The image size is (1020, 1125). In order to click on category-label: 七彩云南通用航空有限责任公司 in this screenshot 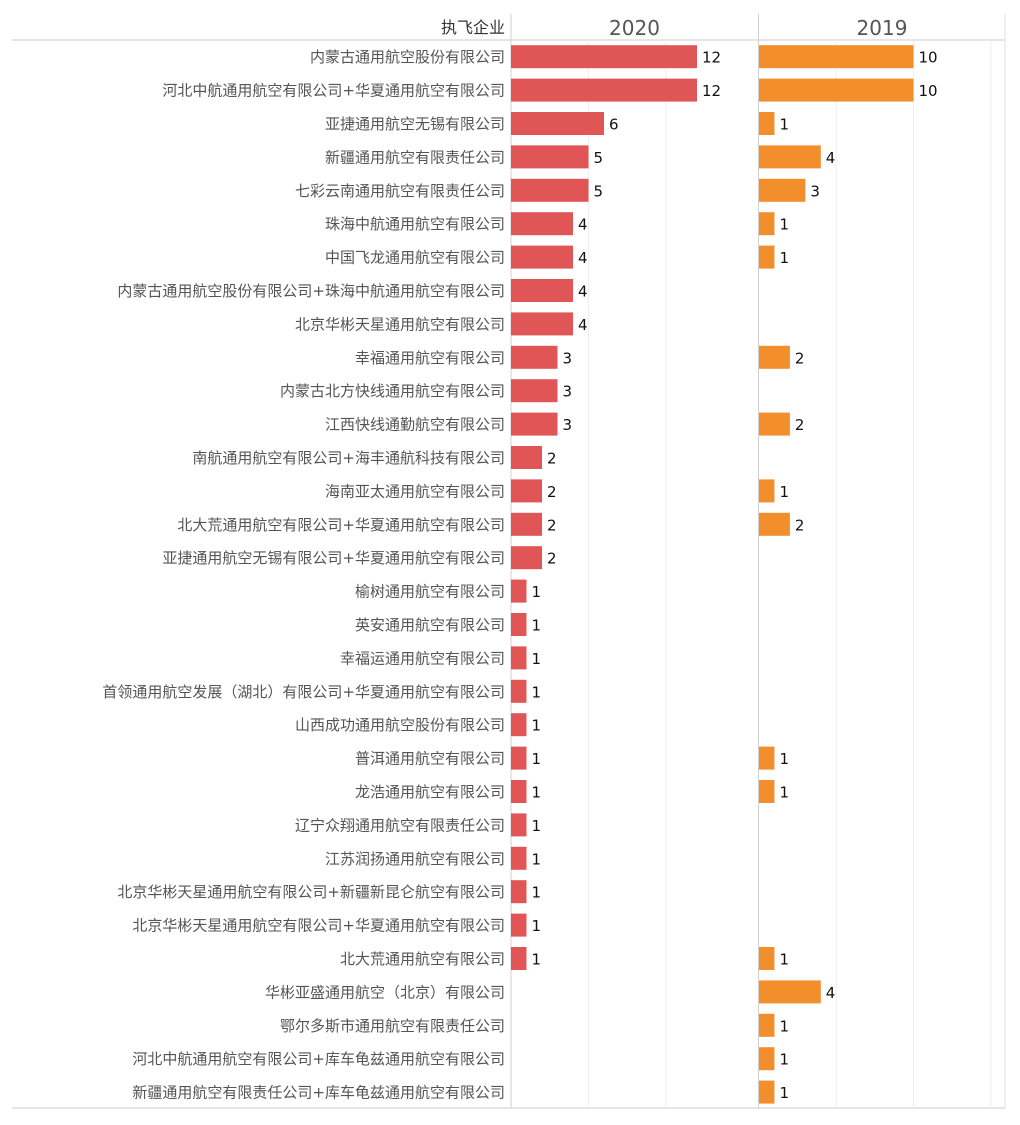, I will do `click(400, 191)`.